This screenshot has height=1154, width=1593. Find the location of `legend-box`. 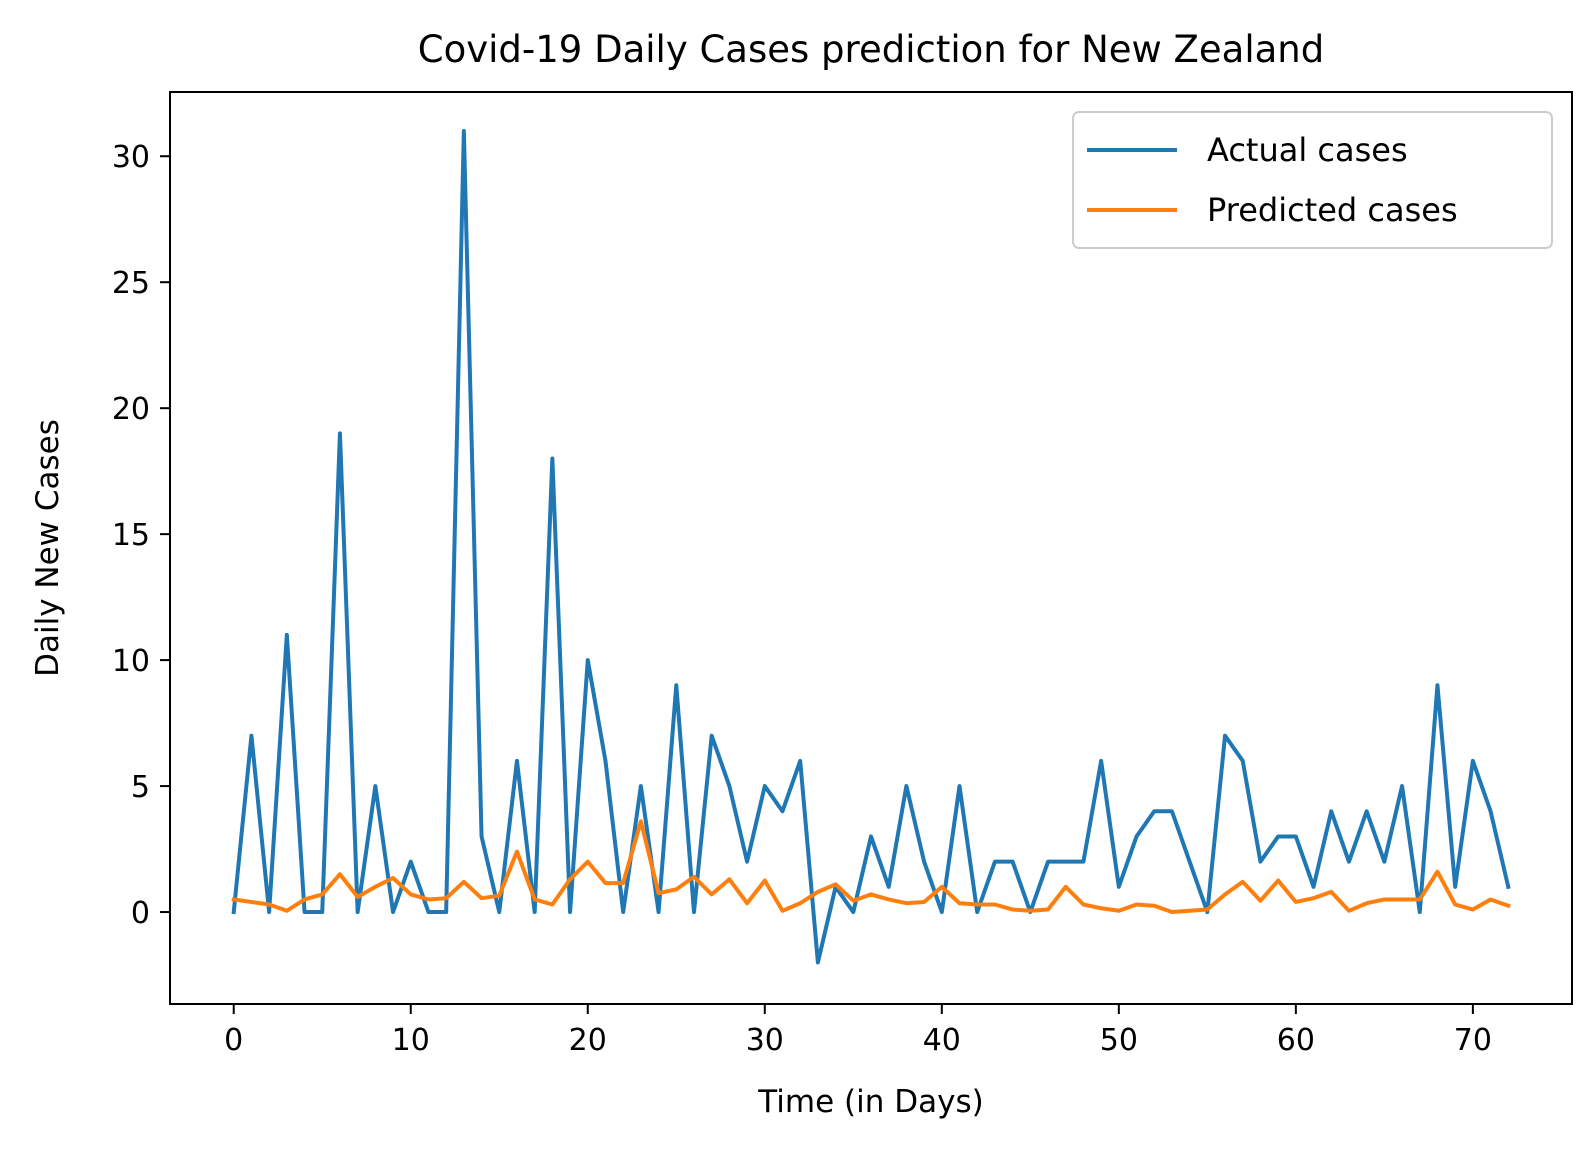

legend-box is located at coordinates (1312, 180).